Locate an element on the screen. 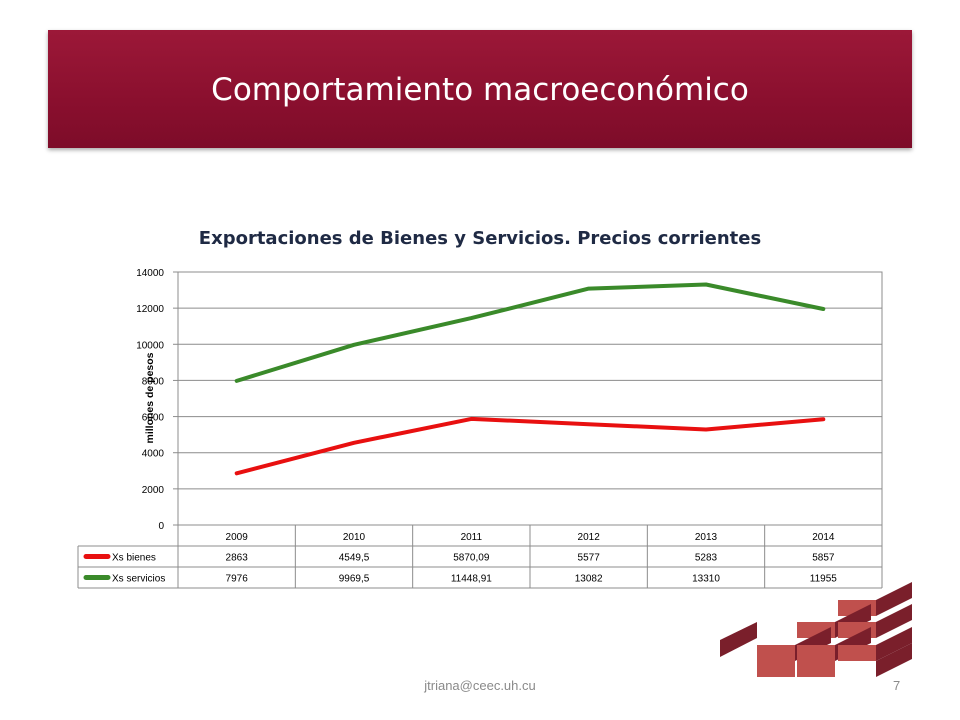 The width and height of the screenshot is (960, 720). y-tick-label: 12000 is located at coordinates (150, 309).